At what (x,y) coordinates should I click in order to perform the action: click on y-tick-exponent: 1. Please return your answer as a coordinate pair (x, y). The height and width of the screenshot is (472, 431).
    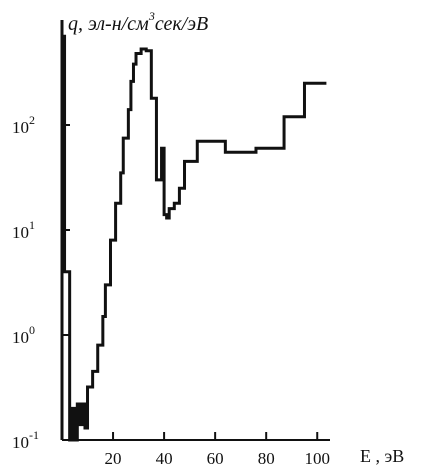
    Looking at the image, I should click on (32, 225).